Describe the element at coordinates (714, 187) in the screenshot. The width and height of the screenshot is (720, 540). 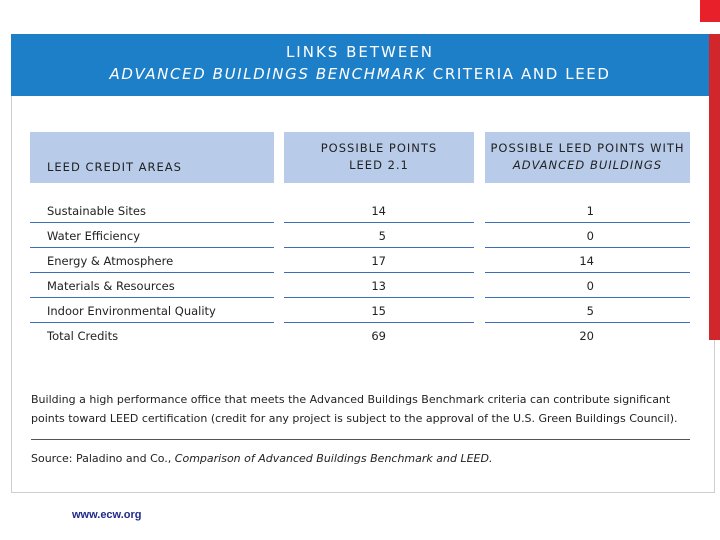
I see `red-side-bar` at that location.